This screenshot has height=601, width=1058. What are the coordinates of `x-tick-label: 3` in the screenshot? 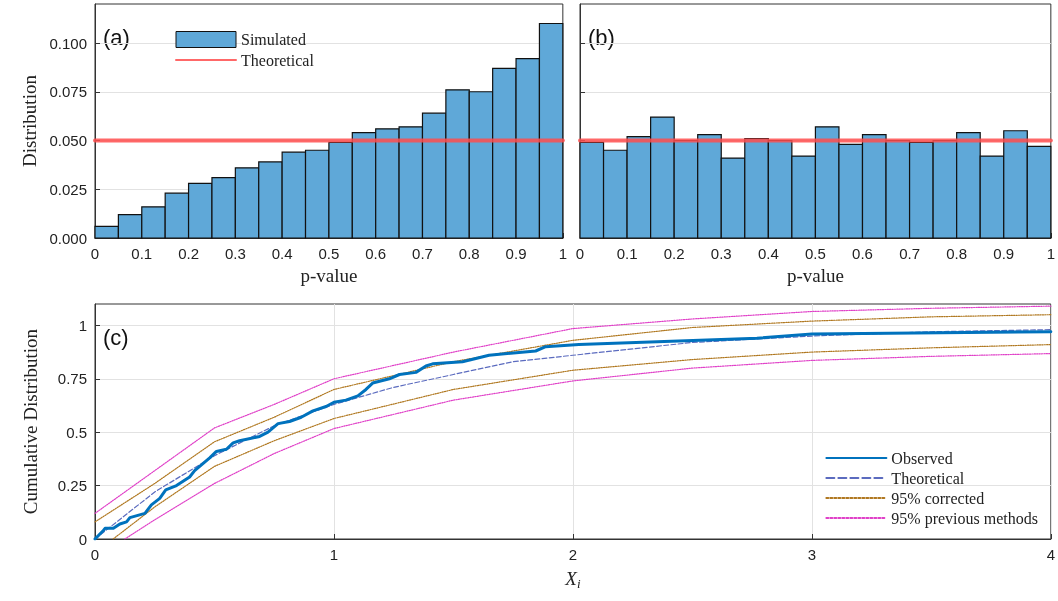 It's located at (812, 554).